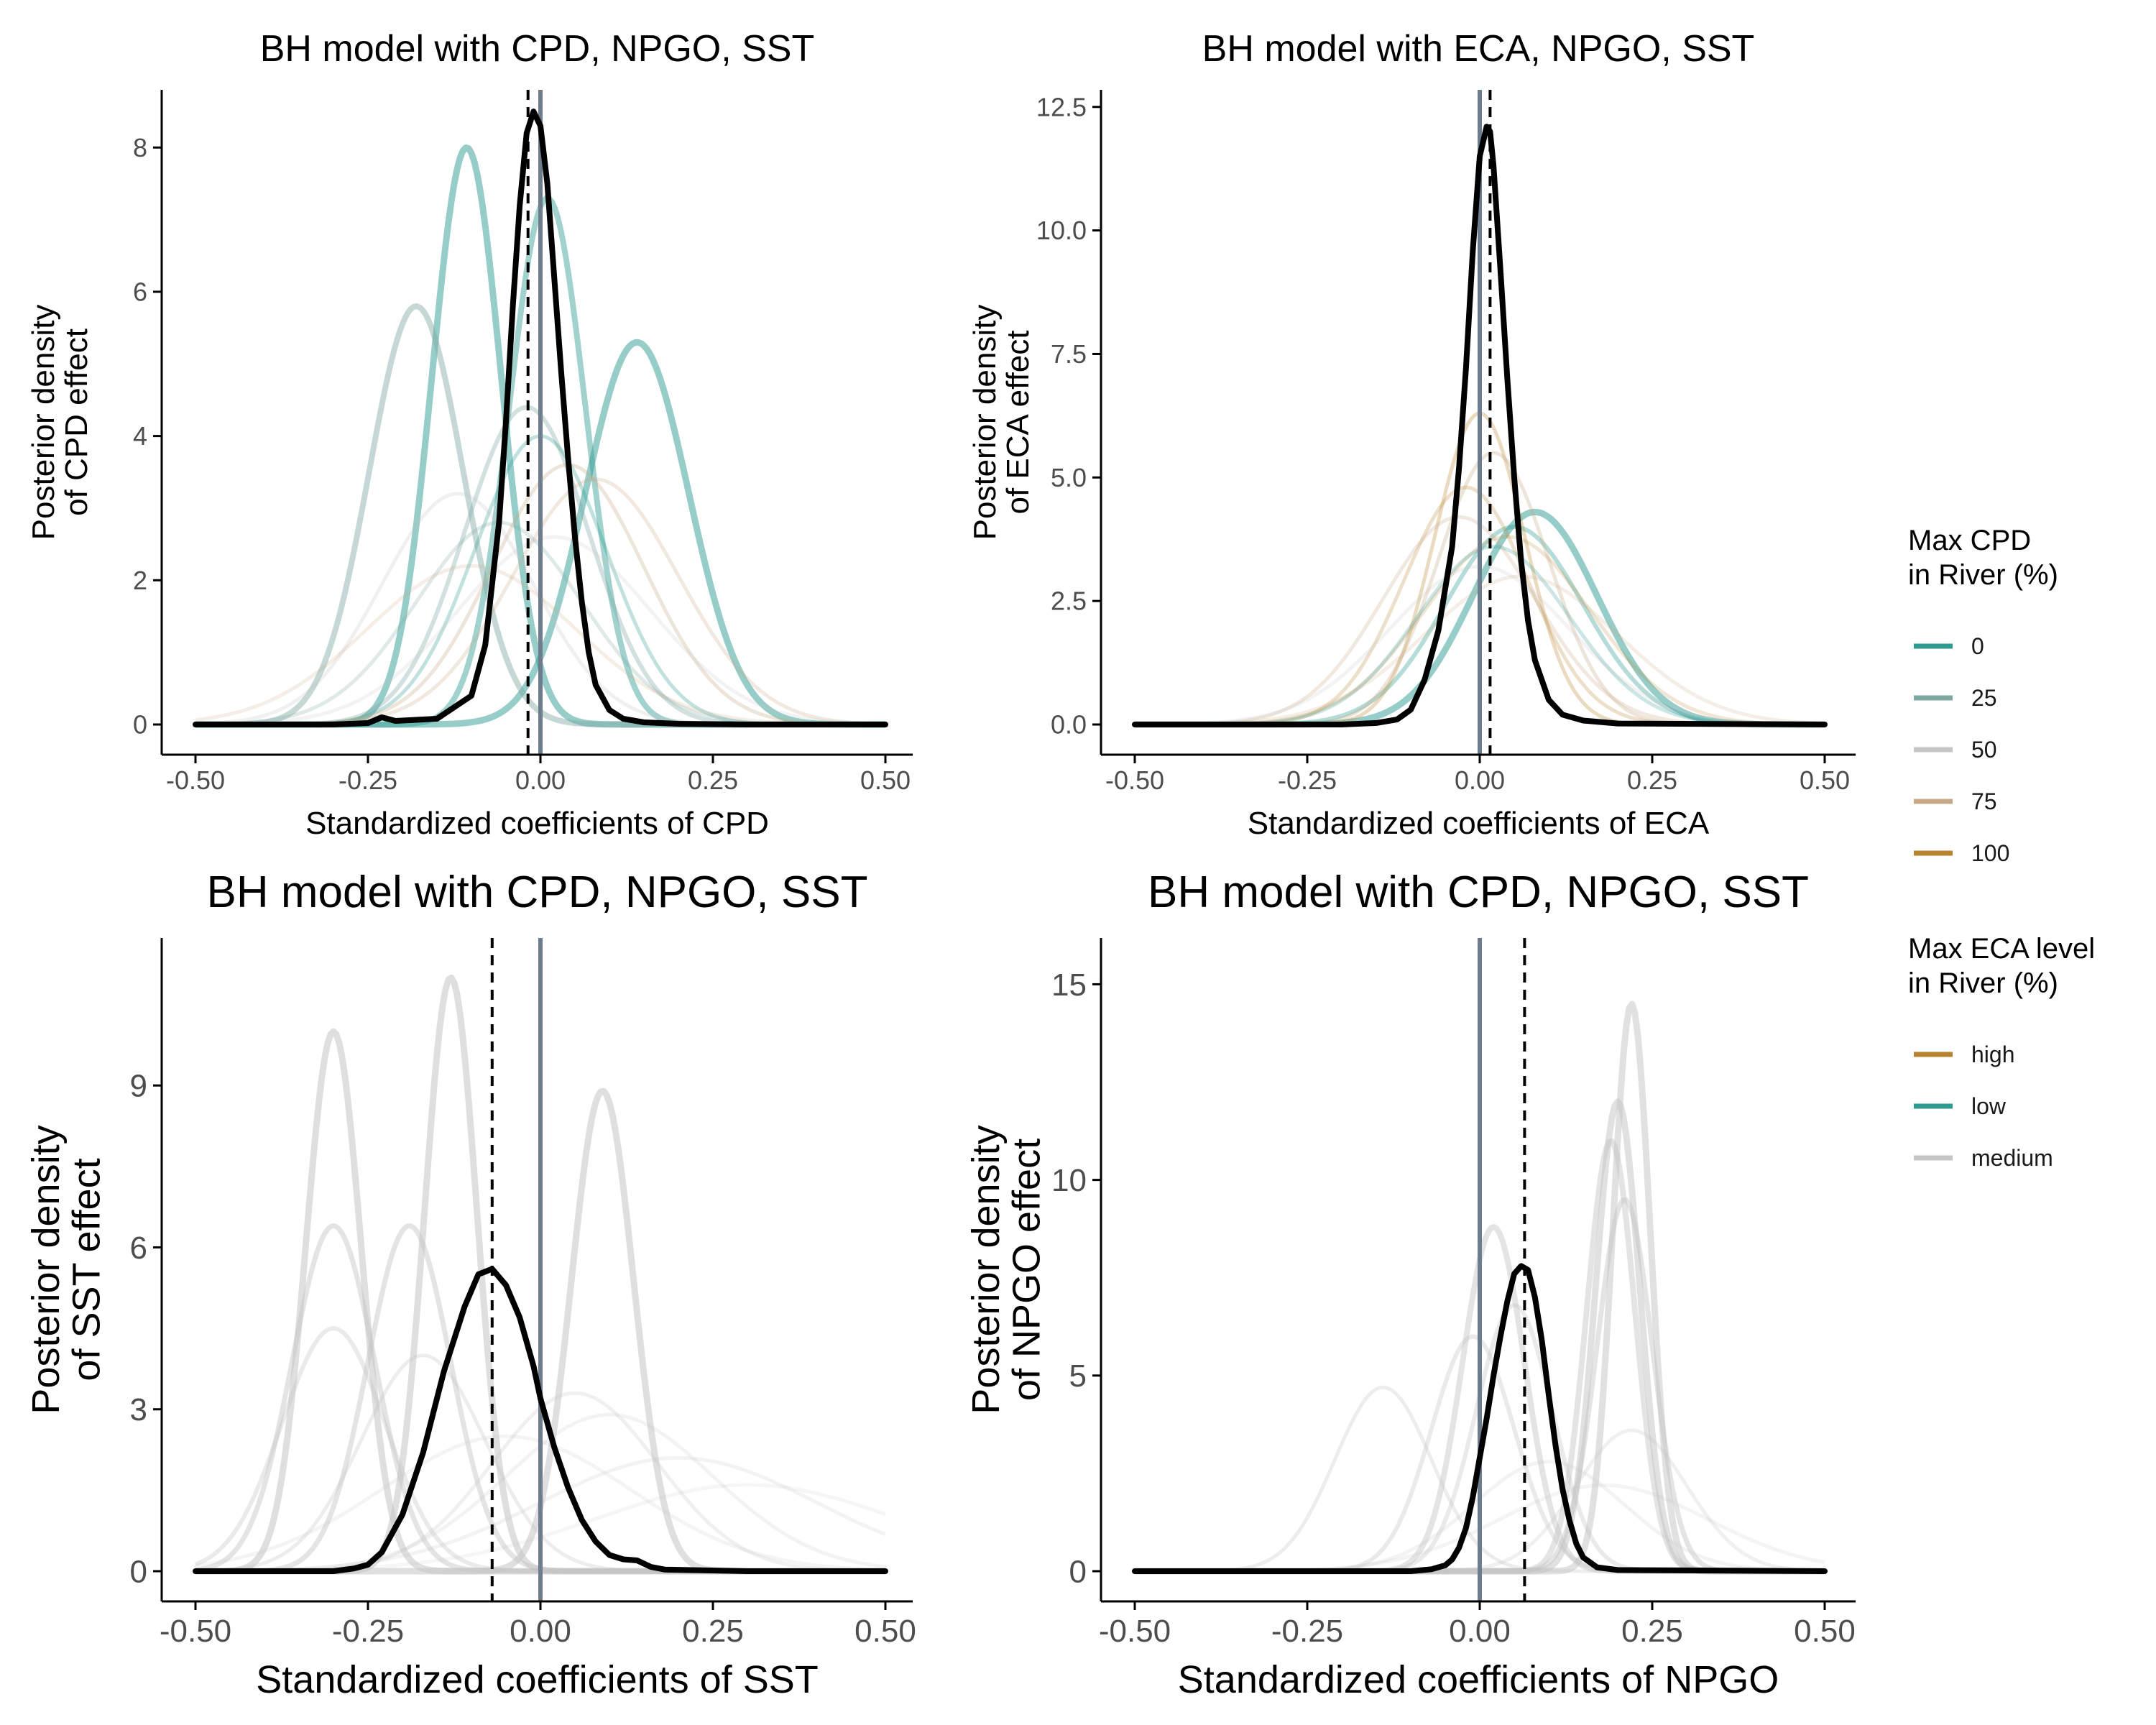  Describe the element at coordinates (1956, 750) in the screenshot. I see `legend-item: 50` at that location.